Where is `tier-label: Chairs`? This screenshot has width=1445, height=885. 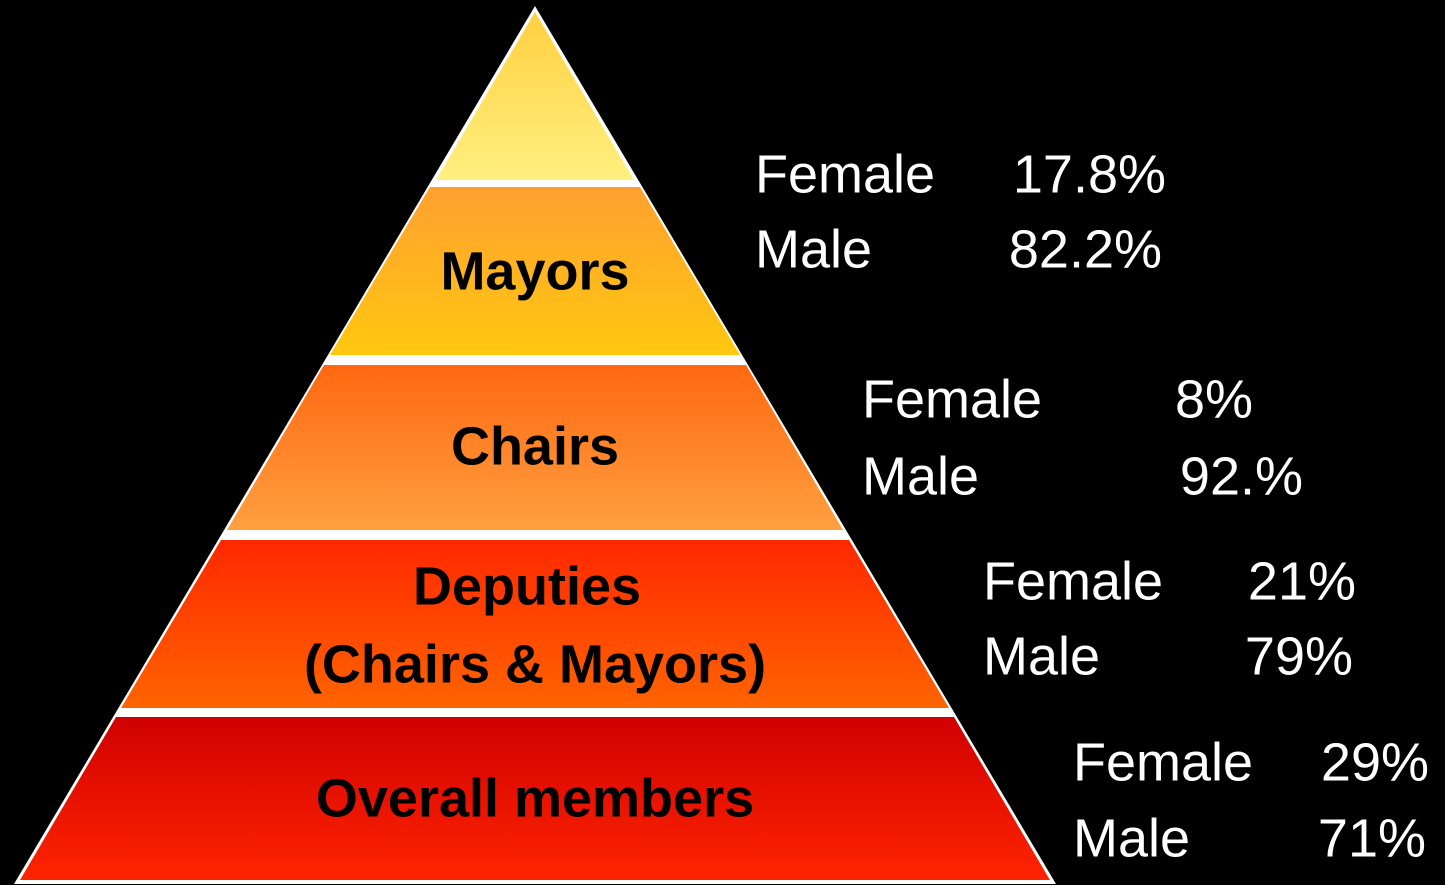
tier-label: Chairs is located at coordinates (535, 446).